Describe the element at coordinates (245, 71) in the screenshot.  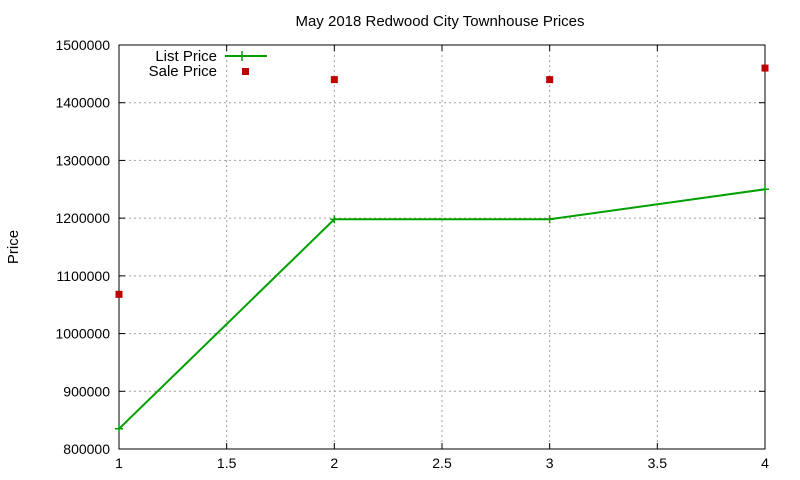
I see `legend-marker-sale-price` at that location.